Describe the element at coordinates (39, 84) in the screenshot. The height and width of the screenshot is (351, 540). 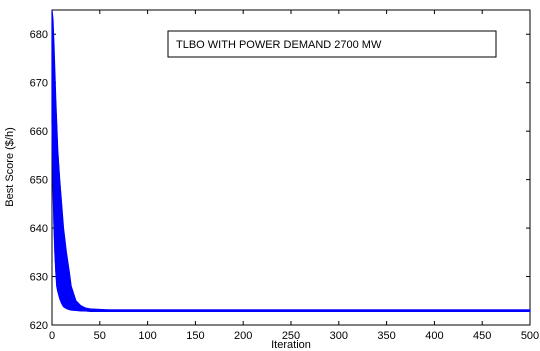
I see `y-tick-label: 670` at that location.